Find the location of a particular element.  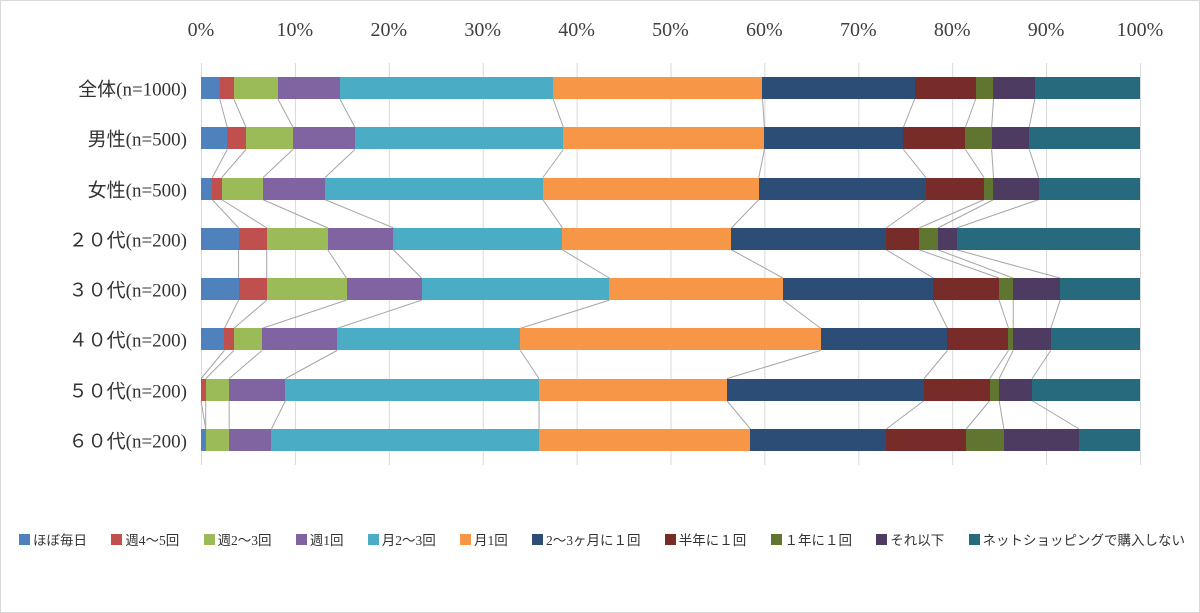

category-label: ５０代(n=200) is located at coordinates (127, 392).